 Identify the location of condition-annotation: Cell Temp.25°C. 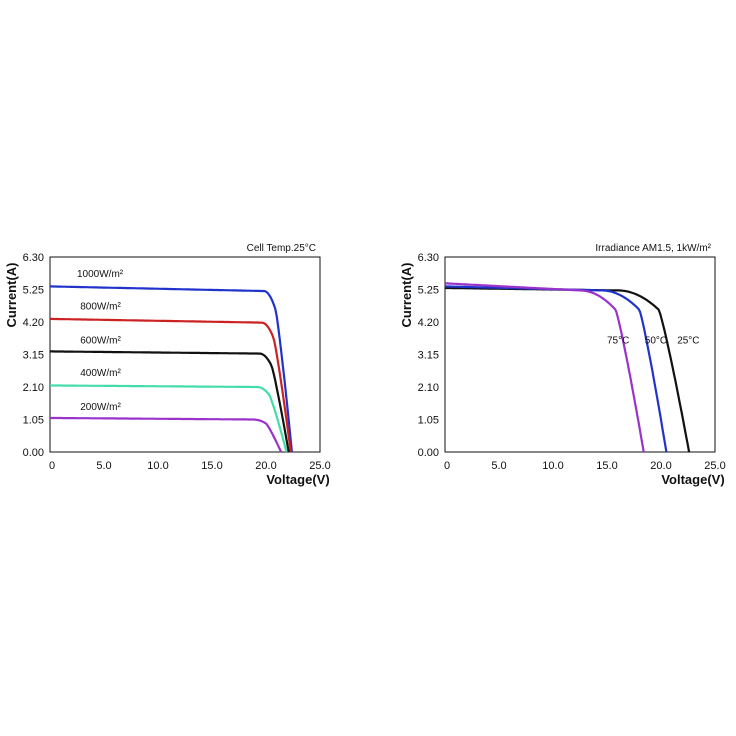
(281, 248).